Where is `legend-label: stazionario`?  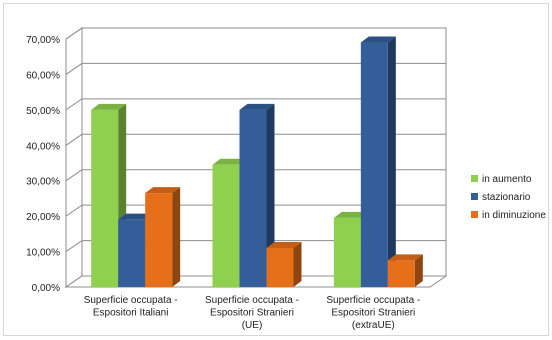
legend-label: stazionario is located at coordinates (506, 197).